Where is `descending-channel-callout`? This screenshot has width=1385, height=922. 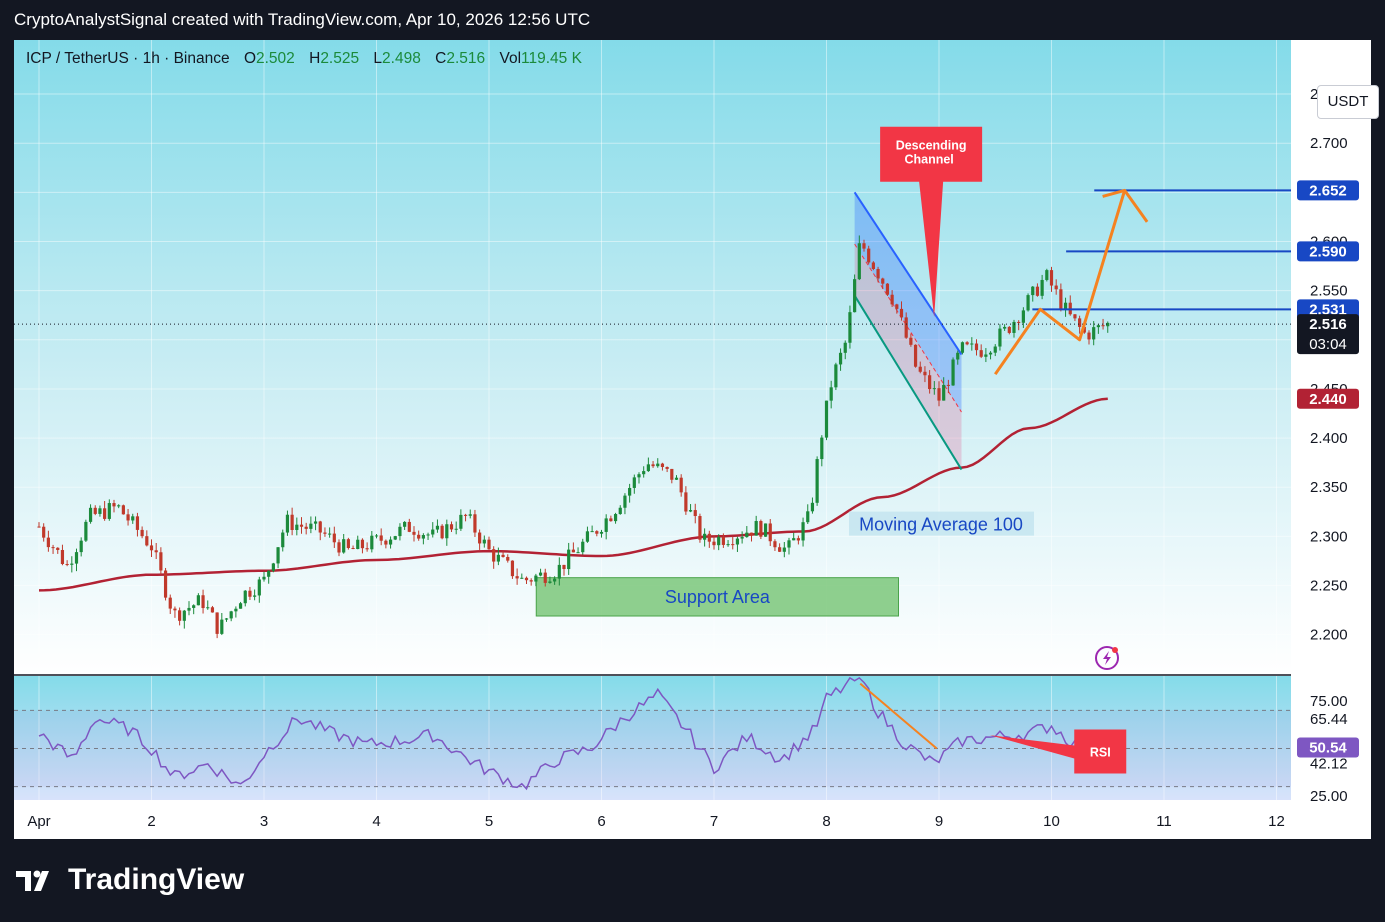 descending-channel-callout is located at coordinates (931, 222).